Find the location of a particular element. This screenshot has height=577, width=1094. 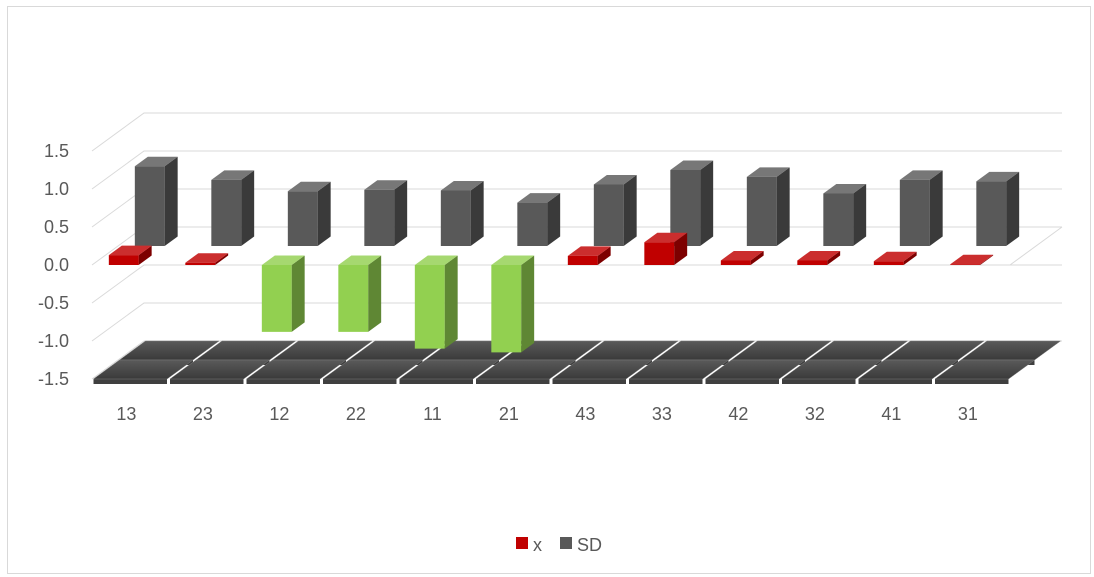

y-axis: 1.5 1.0 0.5 0.0 -0.5 -1.0 -1.5 is located at coordinates (53, 265).